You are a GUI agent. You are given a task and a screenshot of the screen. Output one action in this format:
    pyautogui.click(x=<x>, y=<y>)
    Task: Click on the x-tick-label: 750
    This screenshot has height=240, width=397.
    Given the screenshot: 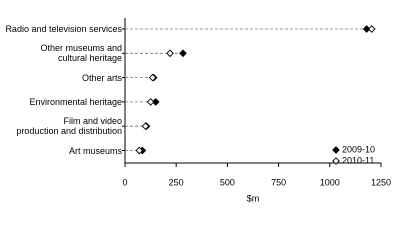 What is the action you would take?
    pyautogui.click(x=278, y=182)
    